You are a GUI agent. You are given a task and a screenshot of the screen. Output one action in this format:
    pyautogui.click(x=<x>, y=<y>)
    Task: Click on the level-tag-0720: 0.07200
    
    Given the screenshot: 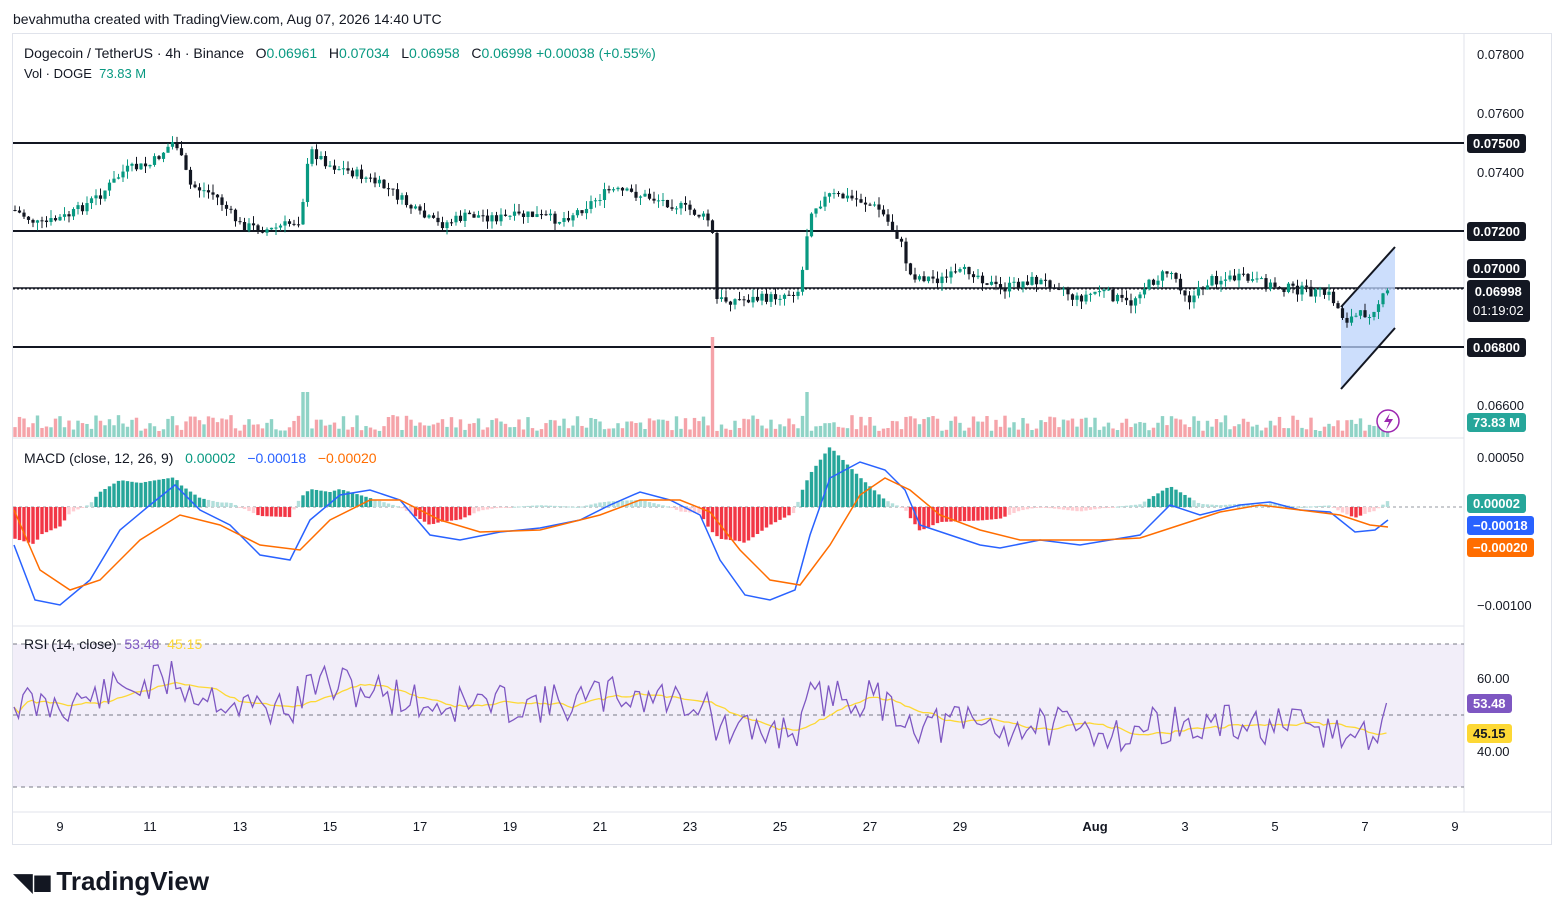 What is the action you would take?
    pyautogui.click(x=1496, y=231)
    